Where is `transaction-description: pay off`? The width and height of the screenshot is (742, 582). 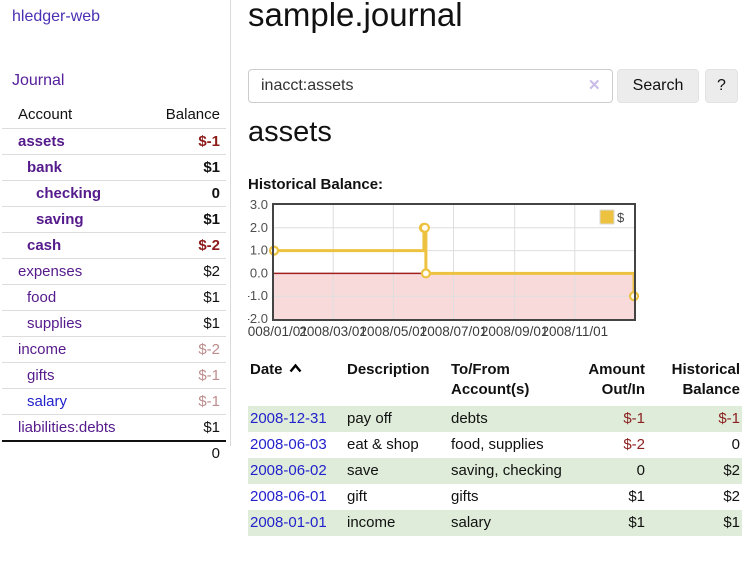
transaction-description: pay off is located at coordinates (397, 419).